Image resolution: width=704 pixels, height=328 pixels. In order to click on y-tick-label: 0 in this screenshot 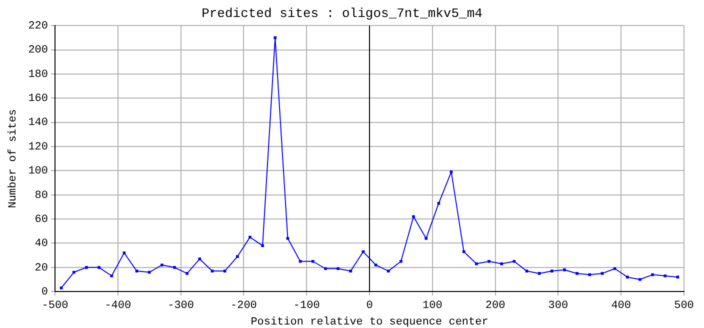, I will do `click(44, 292)`.